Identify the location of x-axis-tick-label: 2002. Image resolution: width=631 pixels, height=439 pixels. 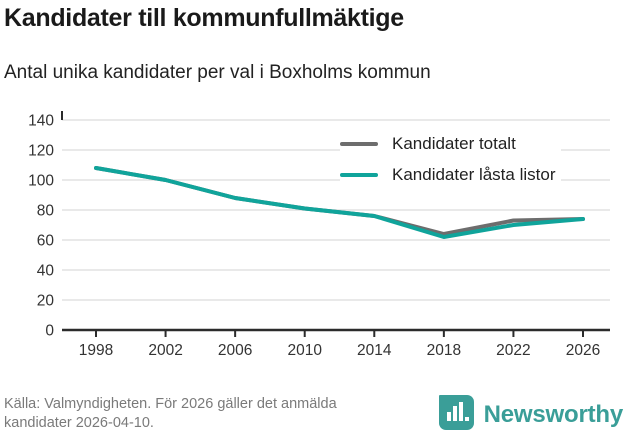
(165, 350).